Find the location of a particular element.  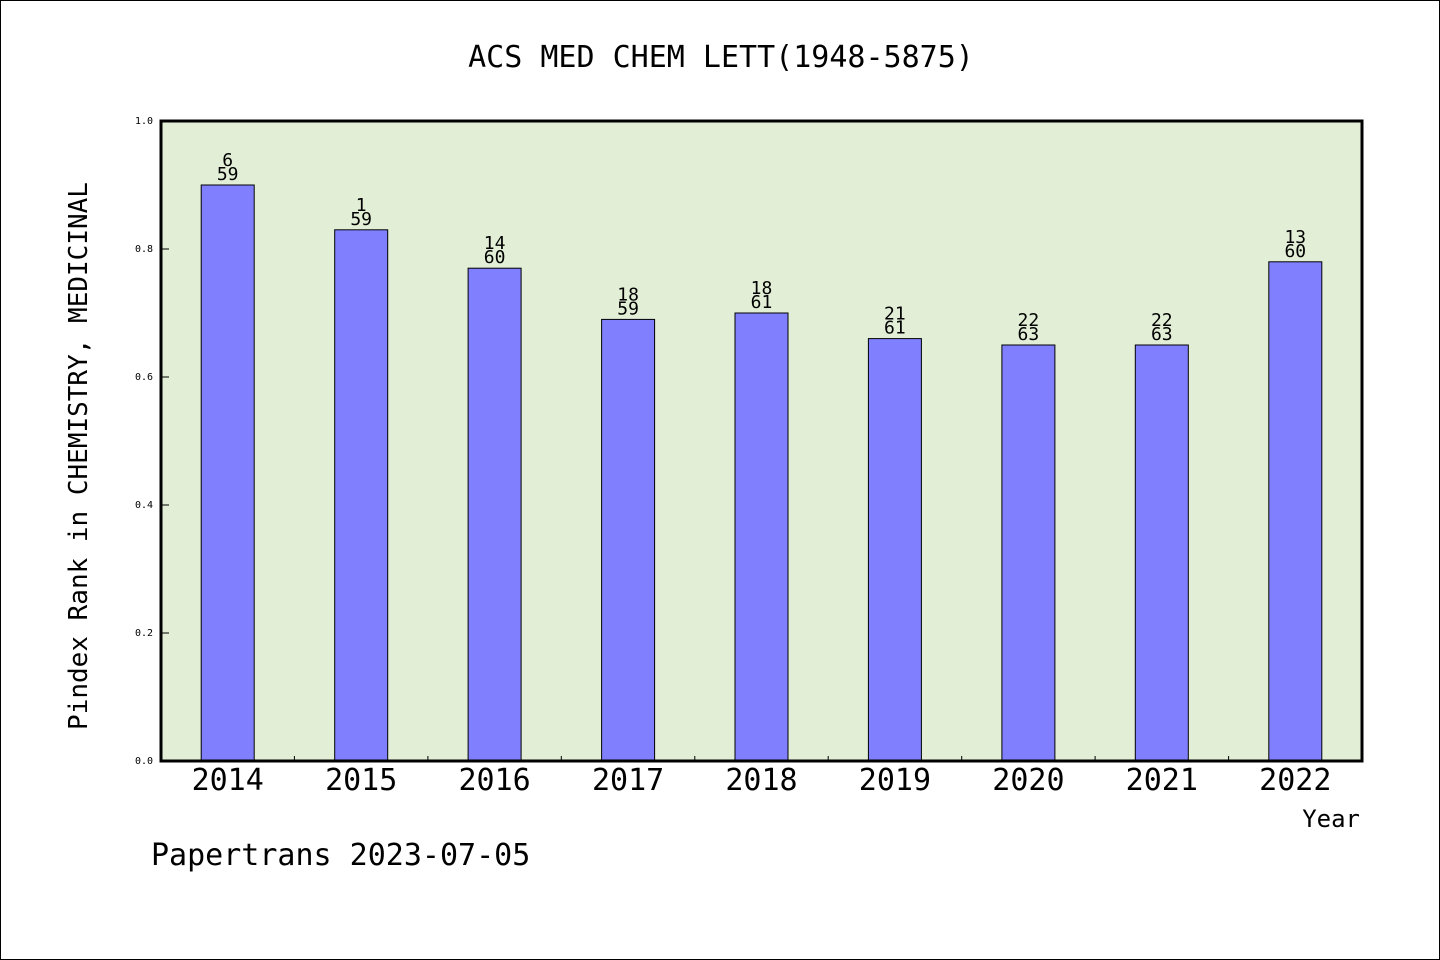

x-tick-label: 2022 is located at coordinates (1295, 780).